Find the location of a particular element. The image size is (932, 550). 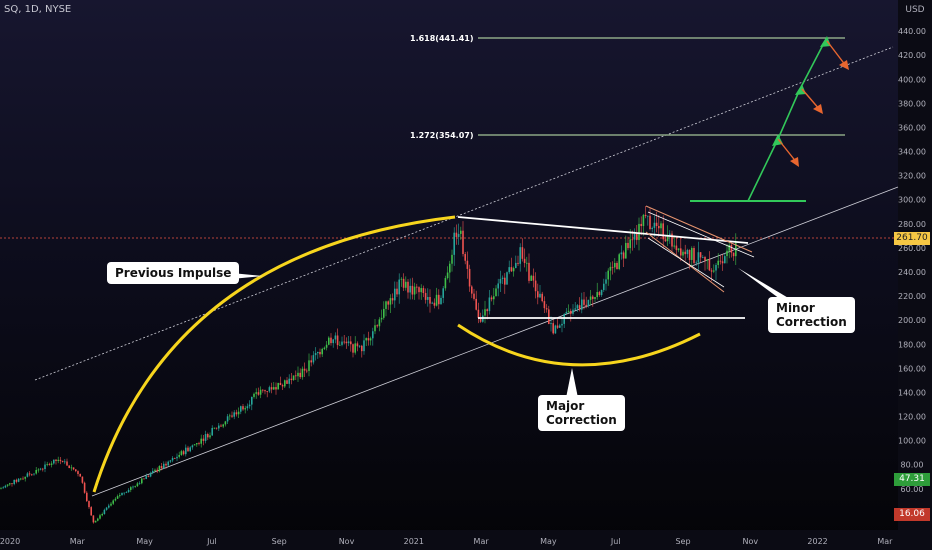

y-tick-label: 340.00 is located at coordinates (912, 152).